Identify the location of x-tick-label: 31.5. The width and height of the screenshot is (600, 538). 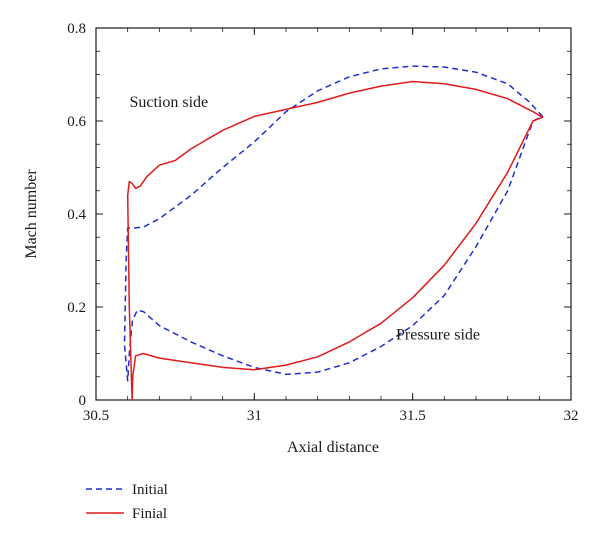
(413, 416).